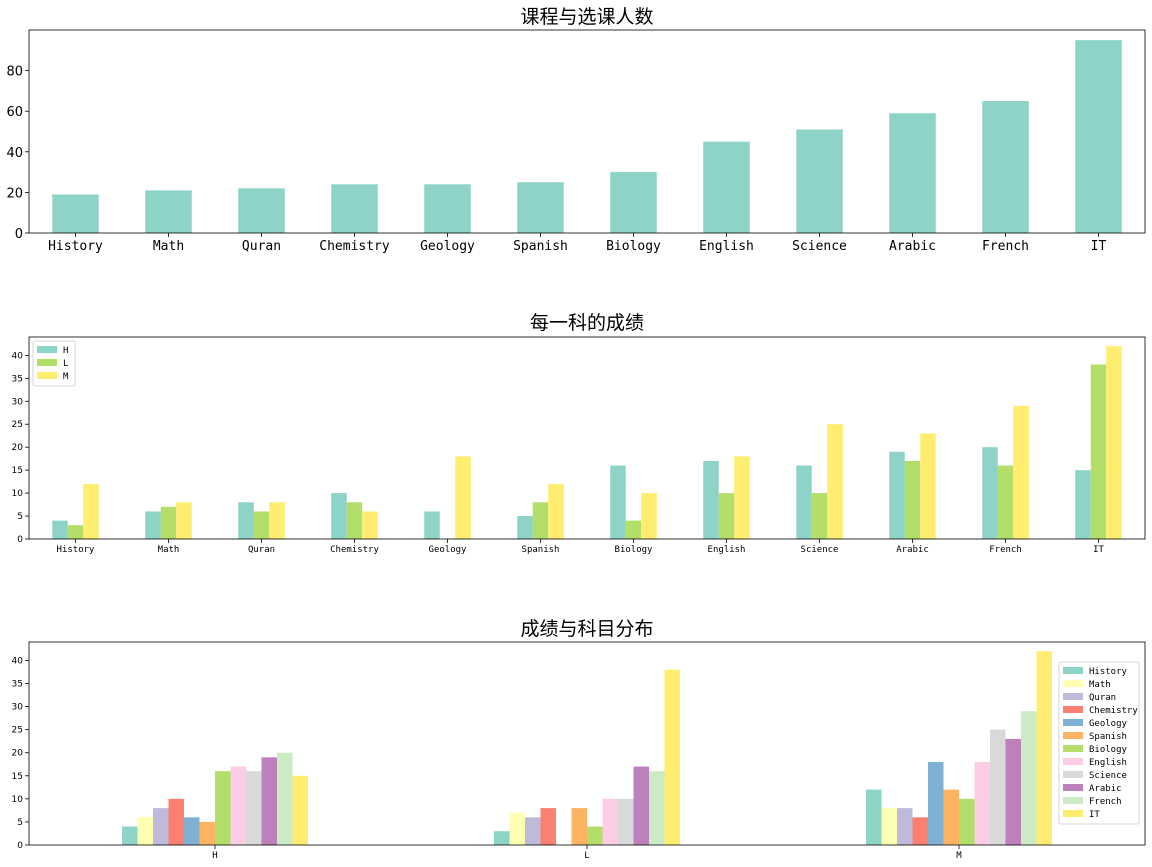  I want to click on legend-label: IT, so click(1094, 815).